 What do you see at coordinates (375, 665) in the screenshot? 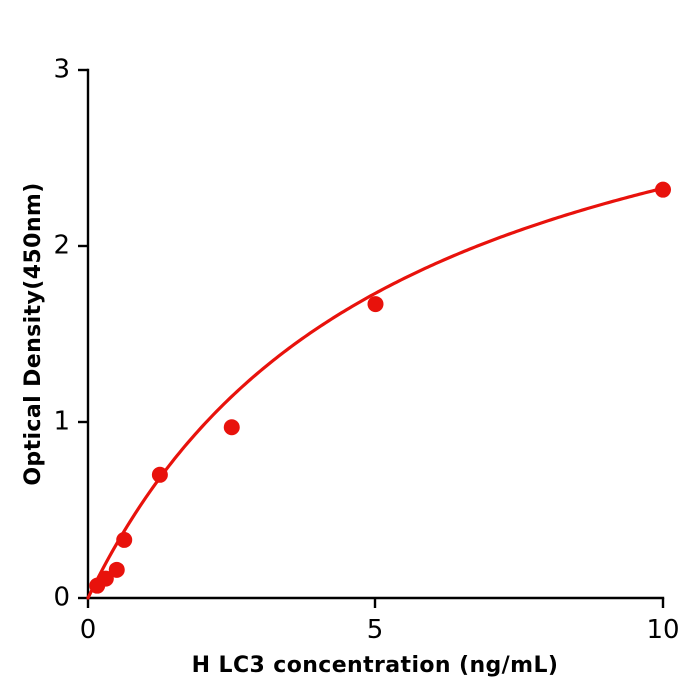
I see `x-axis-title: H LC3 concentration (ng/mL)` at bounding box center [375, 665].